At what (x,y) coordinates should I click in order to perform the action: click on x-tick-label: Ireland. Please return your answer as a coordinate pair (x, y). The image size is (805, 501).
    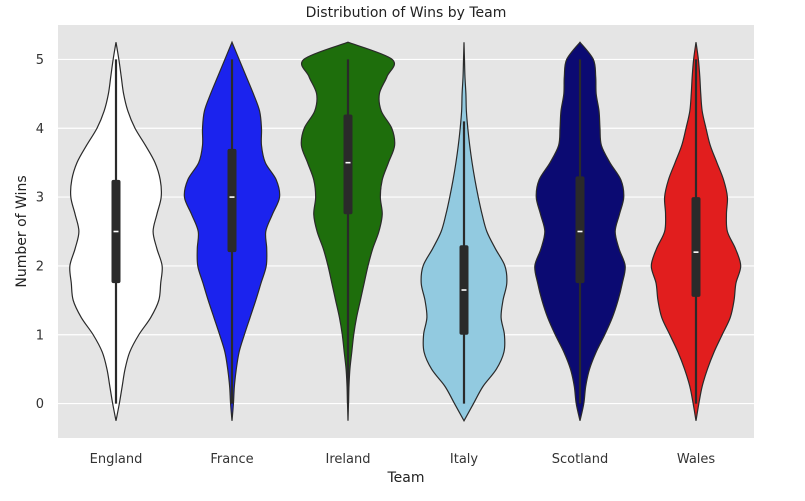
    Looking at the image, I should click on (348, 459).